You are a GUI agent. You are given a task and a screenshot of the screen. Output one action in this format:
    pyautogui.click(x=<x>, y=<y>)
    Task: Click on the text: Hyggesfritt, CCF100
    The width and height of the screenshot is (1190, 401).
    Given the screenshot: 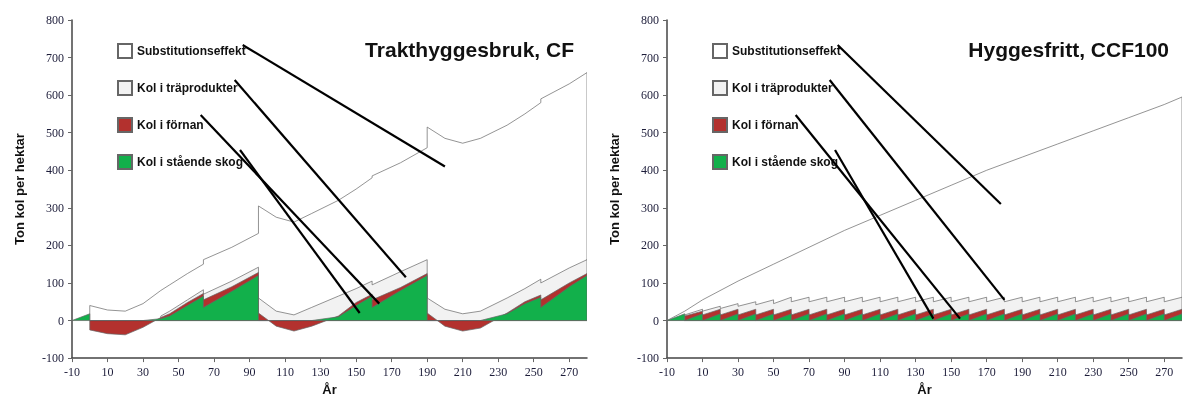 What is the action you would take?
    pyautogui.click(x=1069, y=49)
    